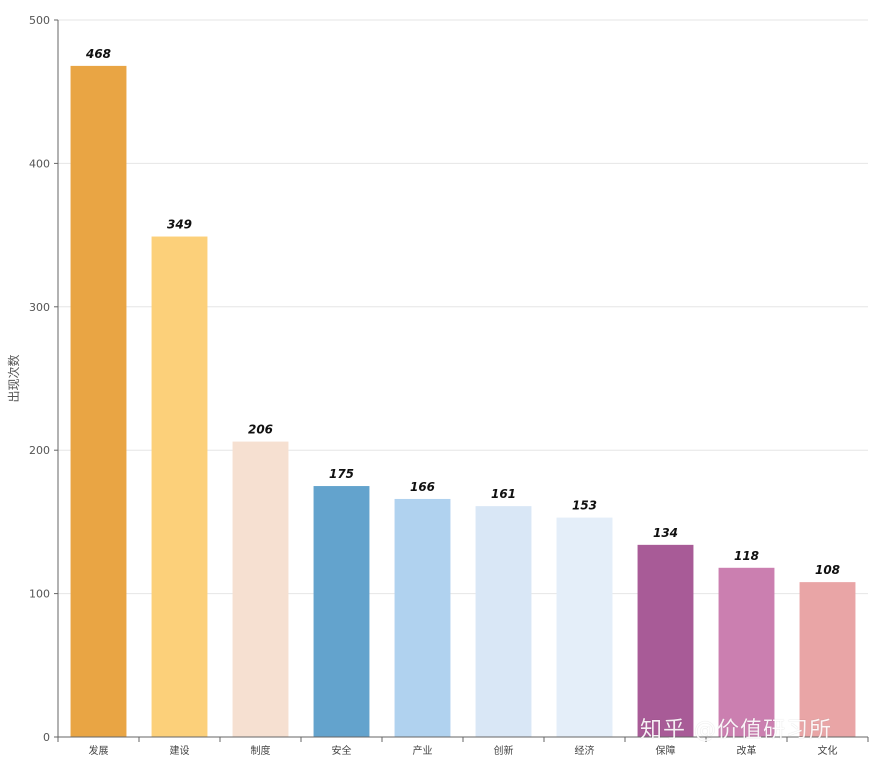  What do you see at coordinates (43, 379) in the screenshot?
I see `y-tick-labels: 0 100 200 300 400 500` at bounding box center [43, 379].